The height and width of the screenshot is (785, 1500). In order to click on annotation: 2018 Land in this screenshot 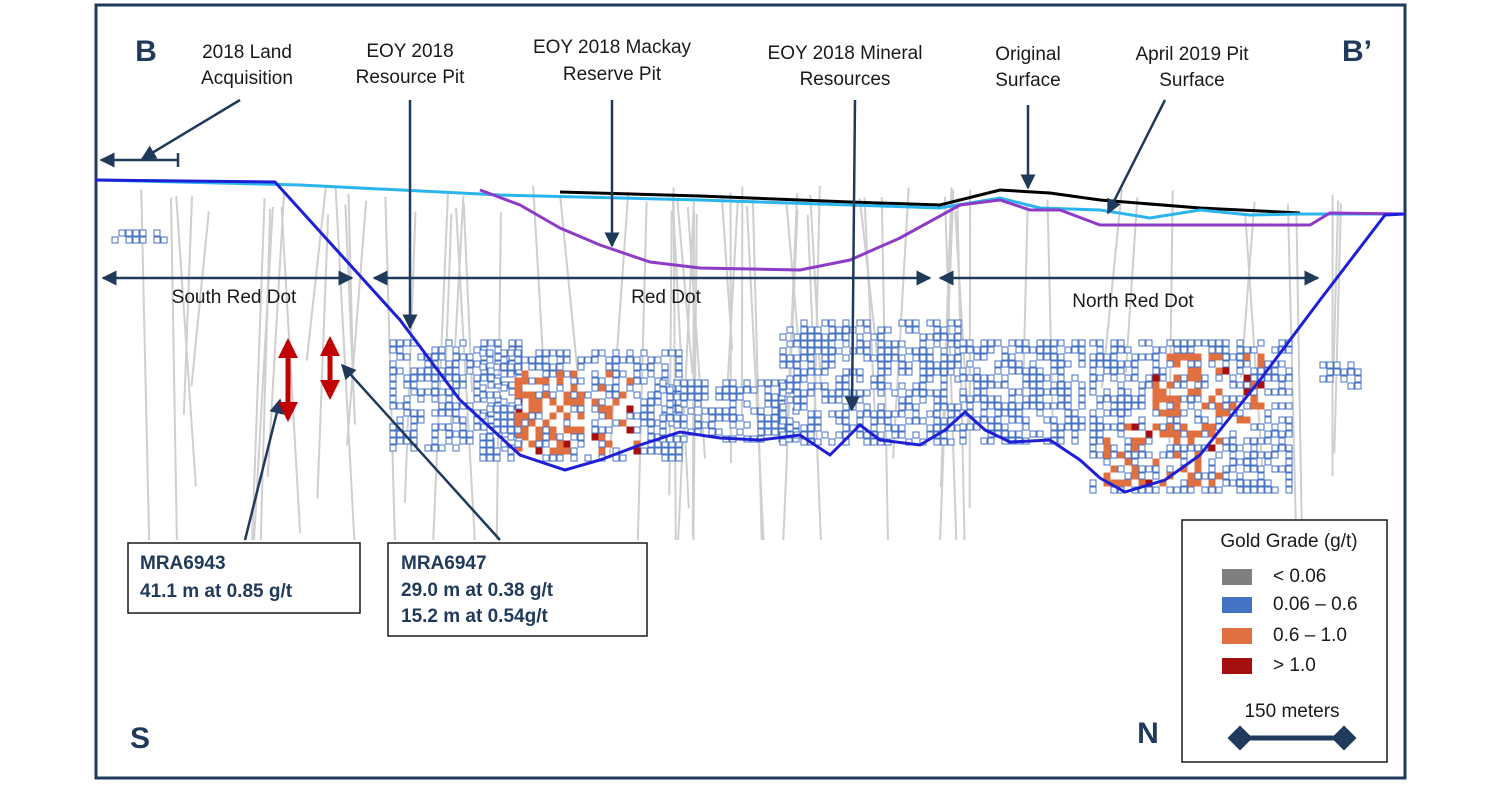, I will do `click(247, 52)`.